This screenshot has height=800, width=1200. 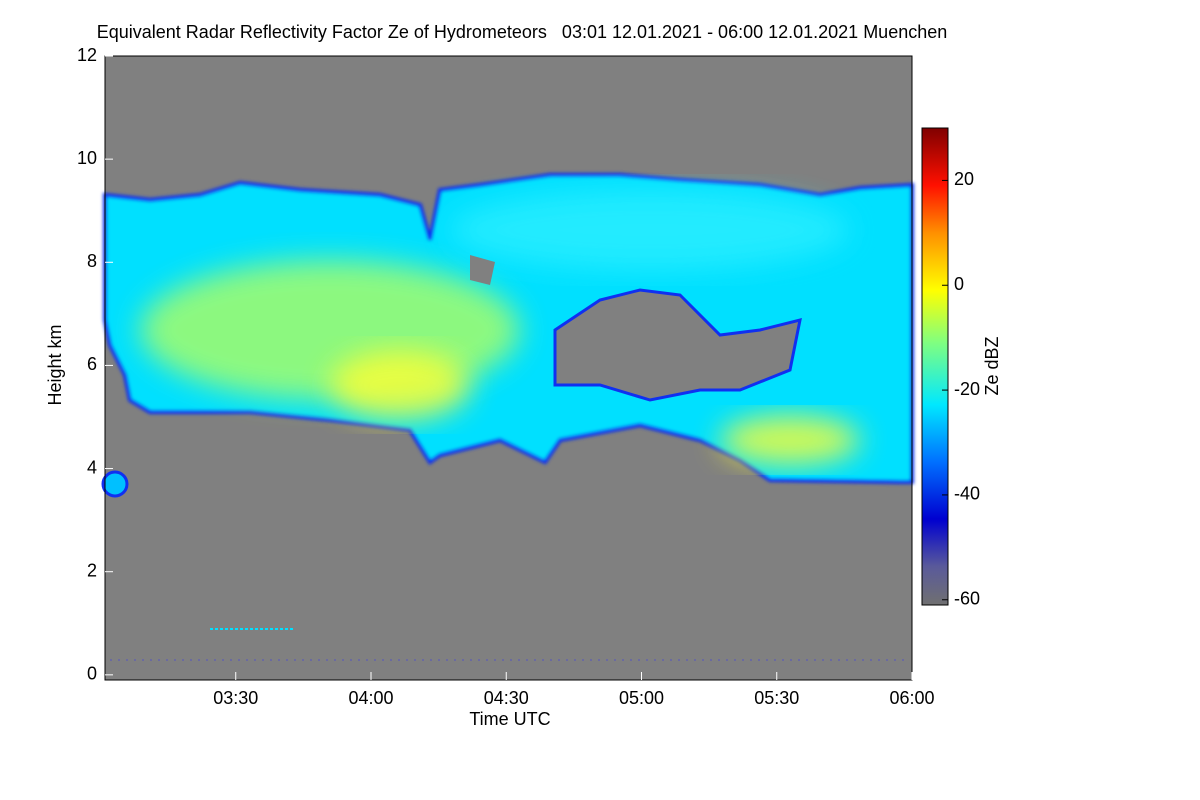 What do you see at coordinates (235, 698) in the screenshot?
I see `x-tick-label: 03:30` at bounding box center [235, 698].